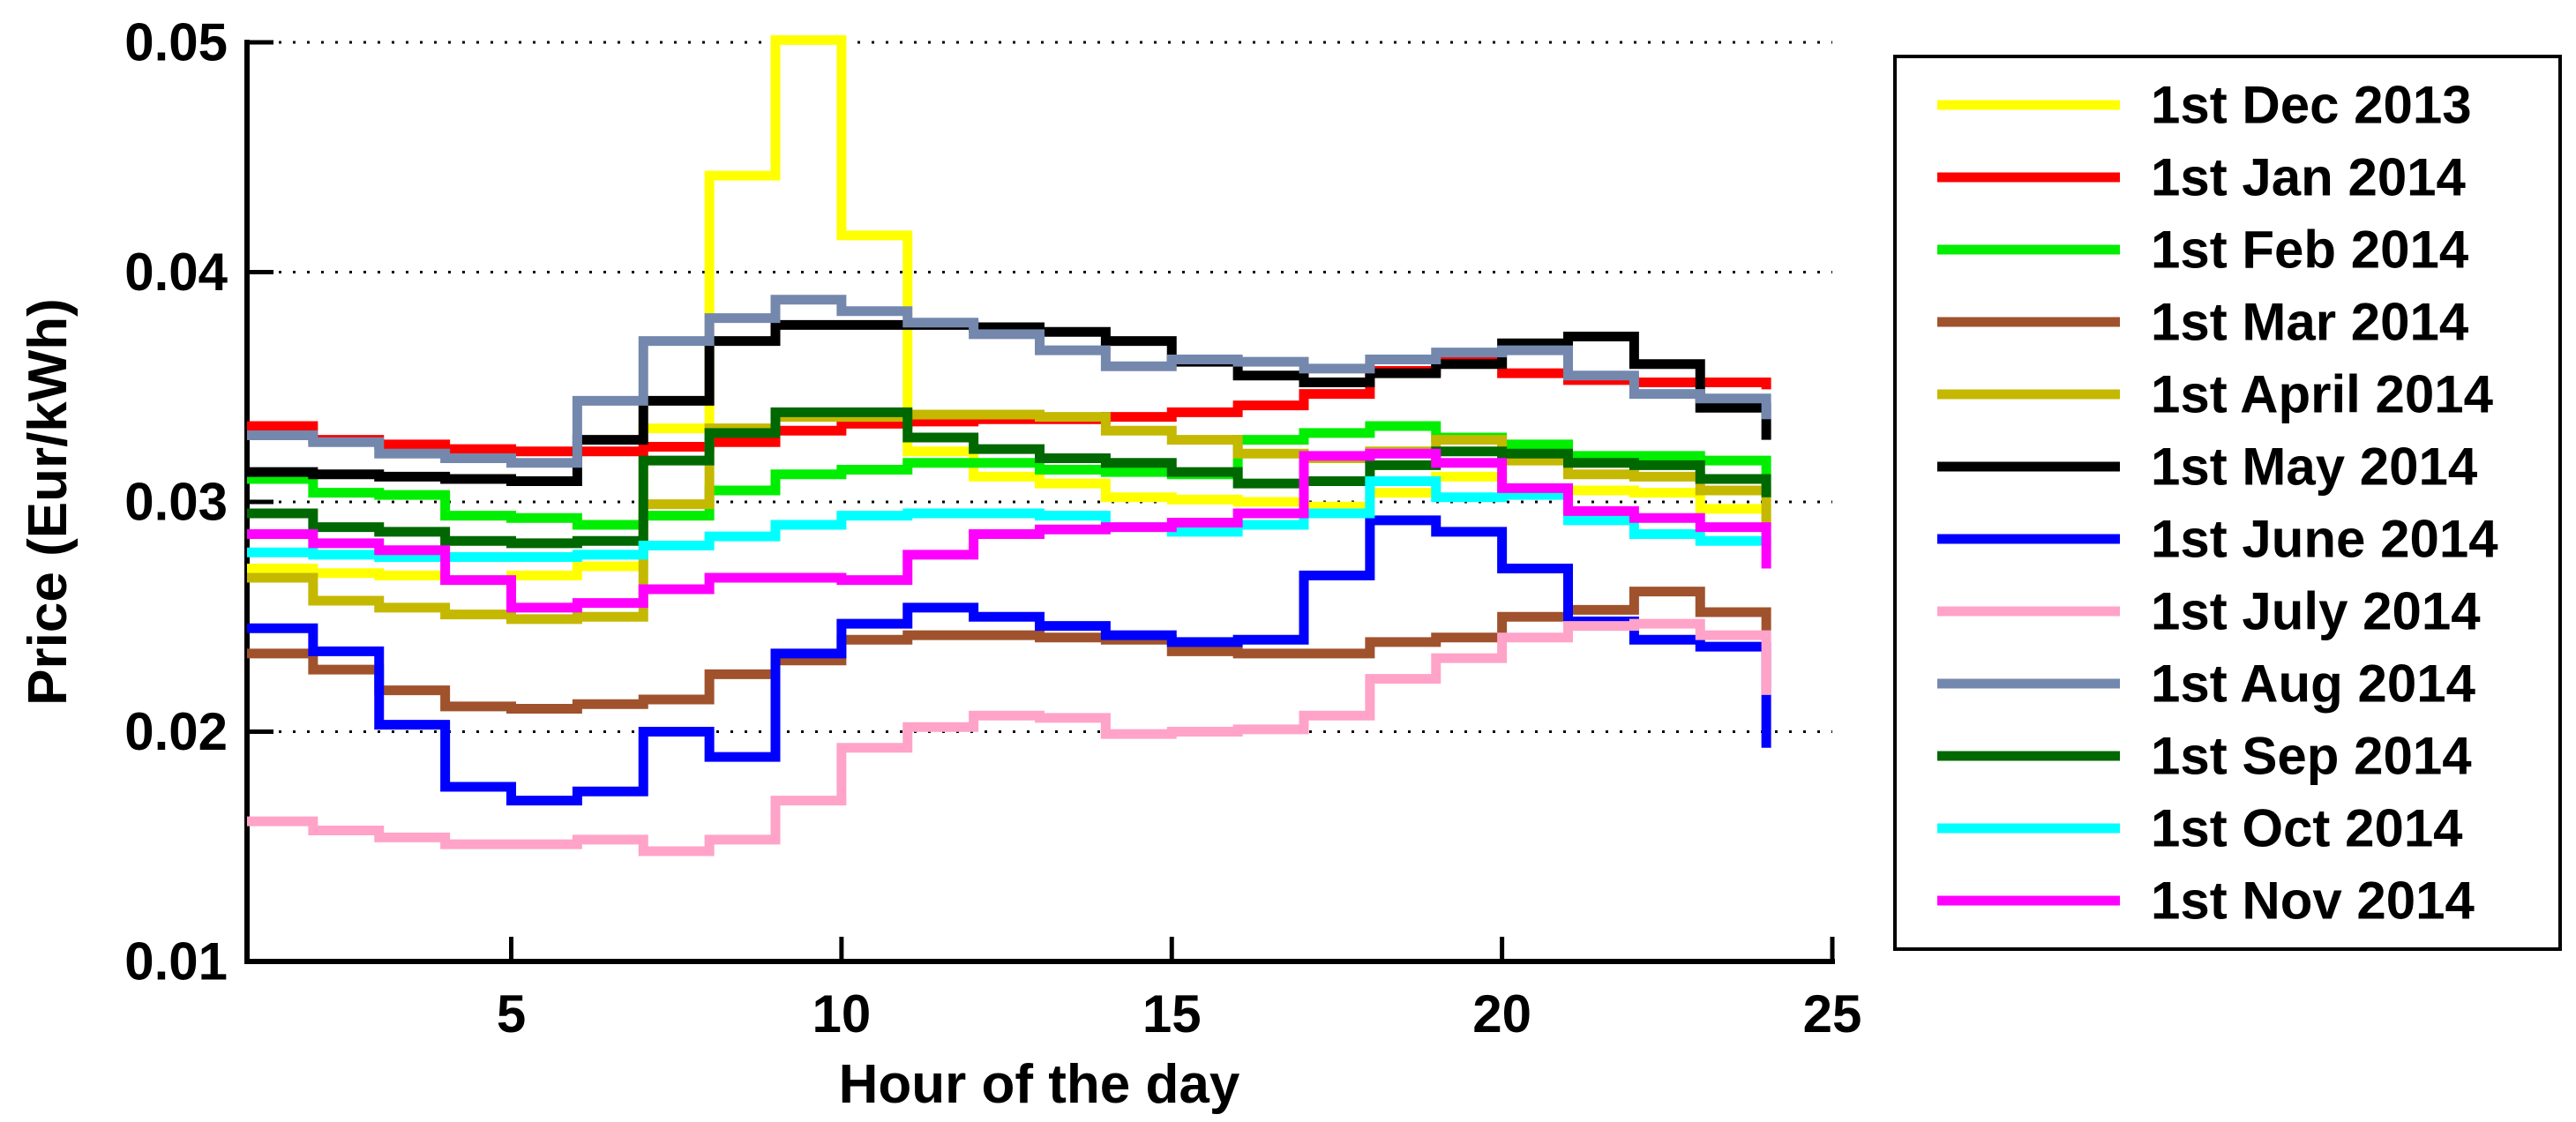 The height and width of the screenshot is (1122, 2576). What do you see at coordinates (2314, 684) in the screenshot?
I see `legend-label-1st-aug-2014: 1st Aug 2014` at bounding box center [2314, 684].